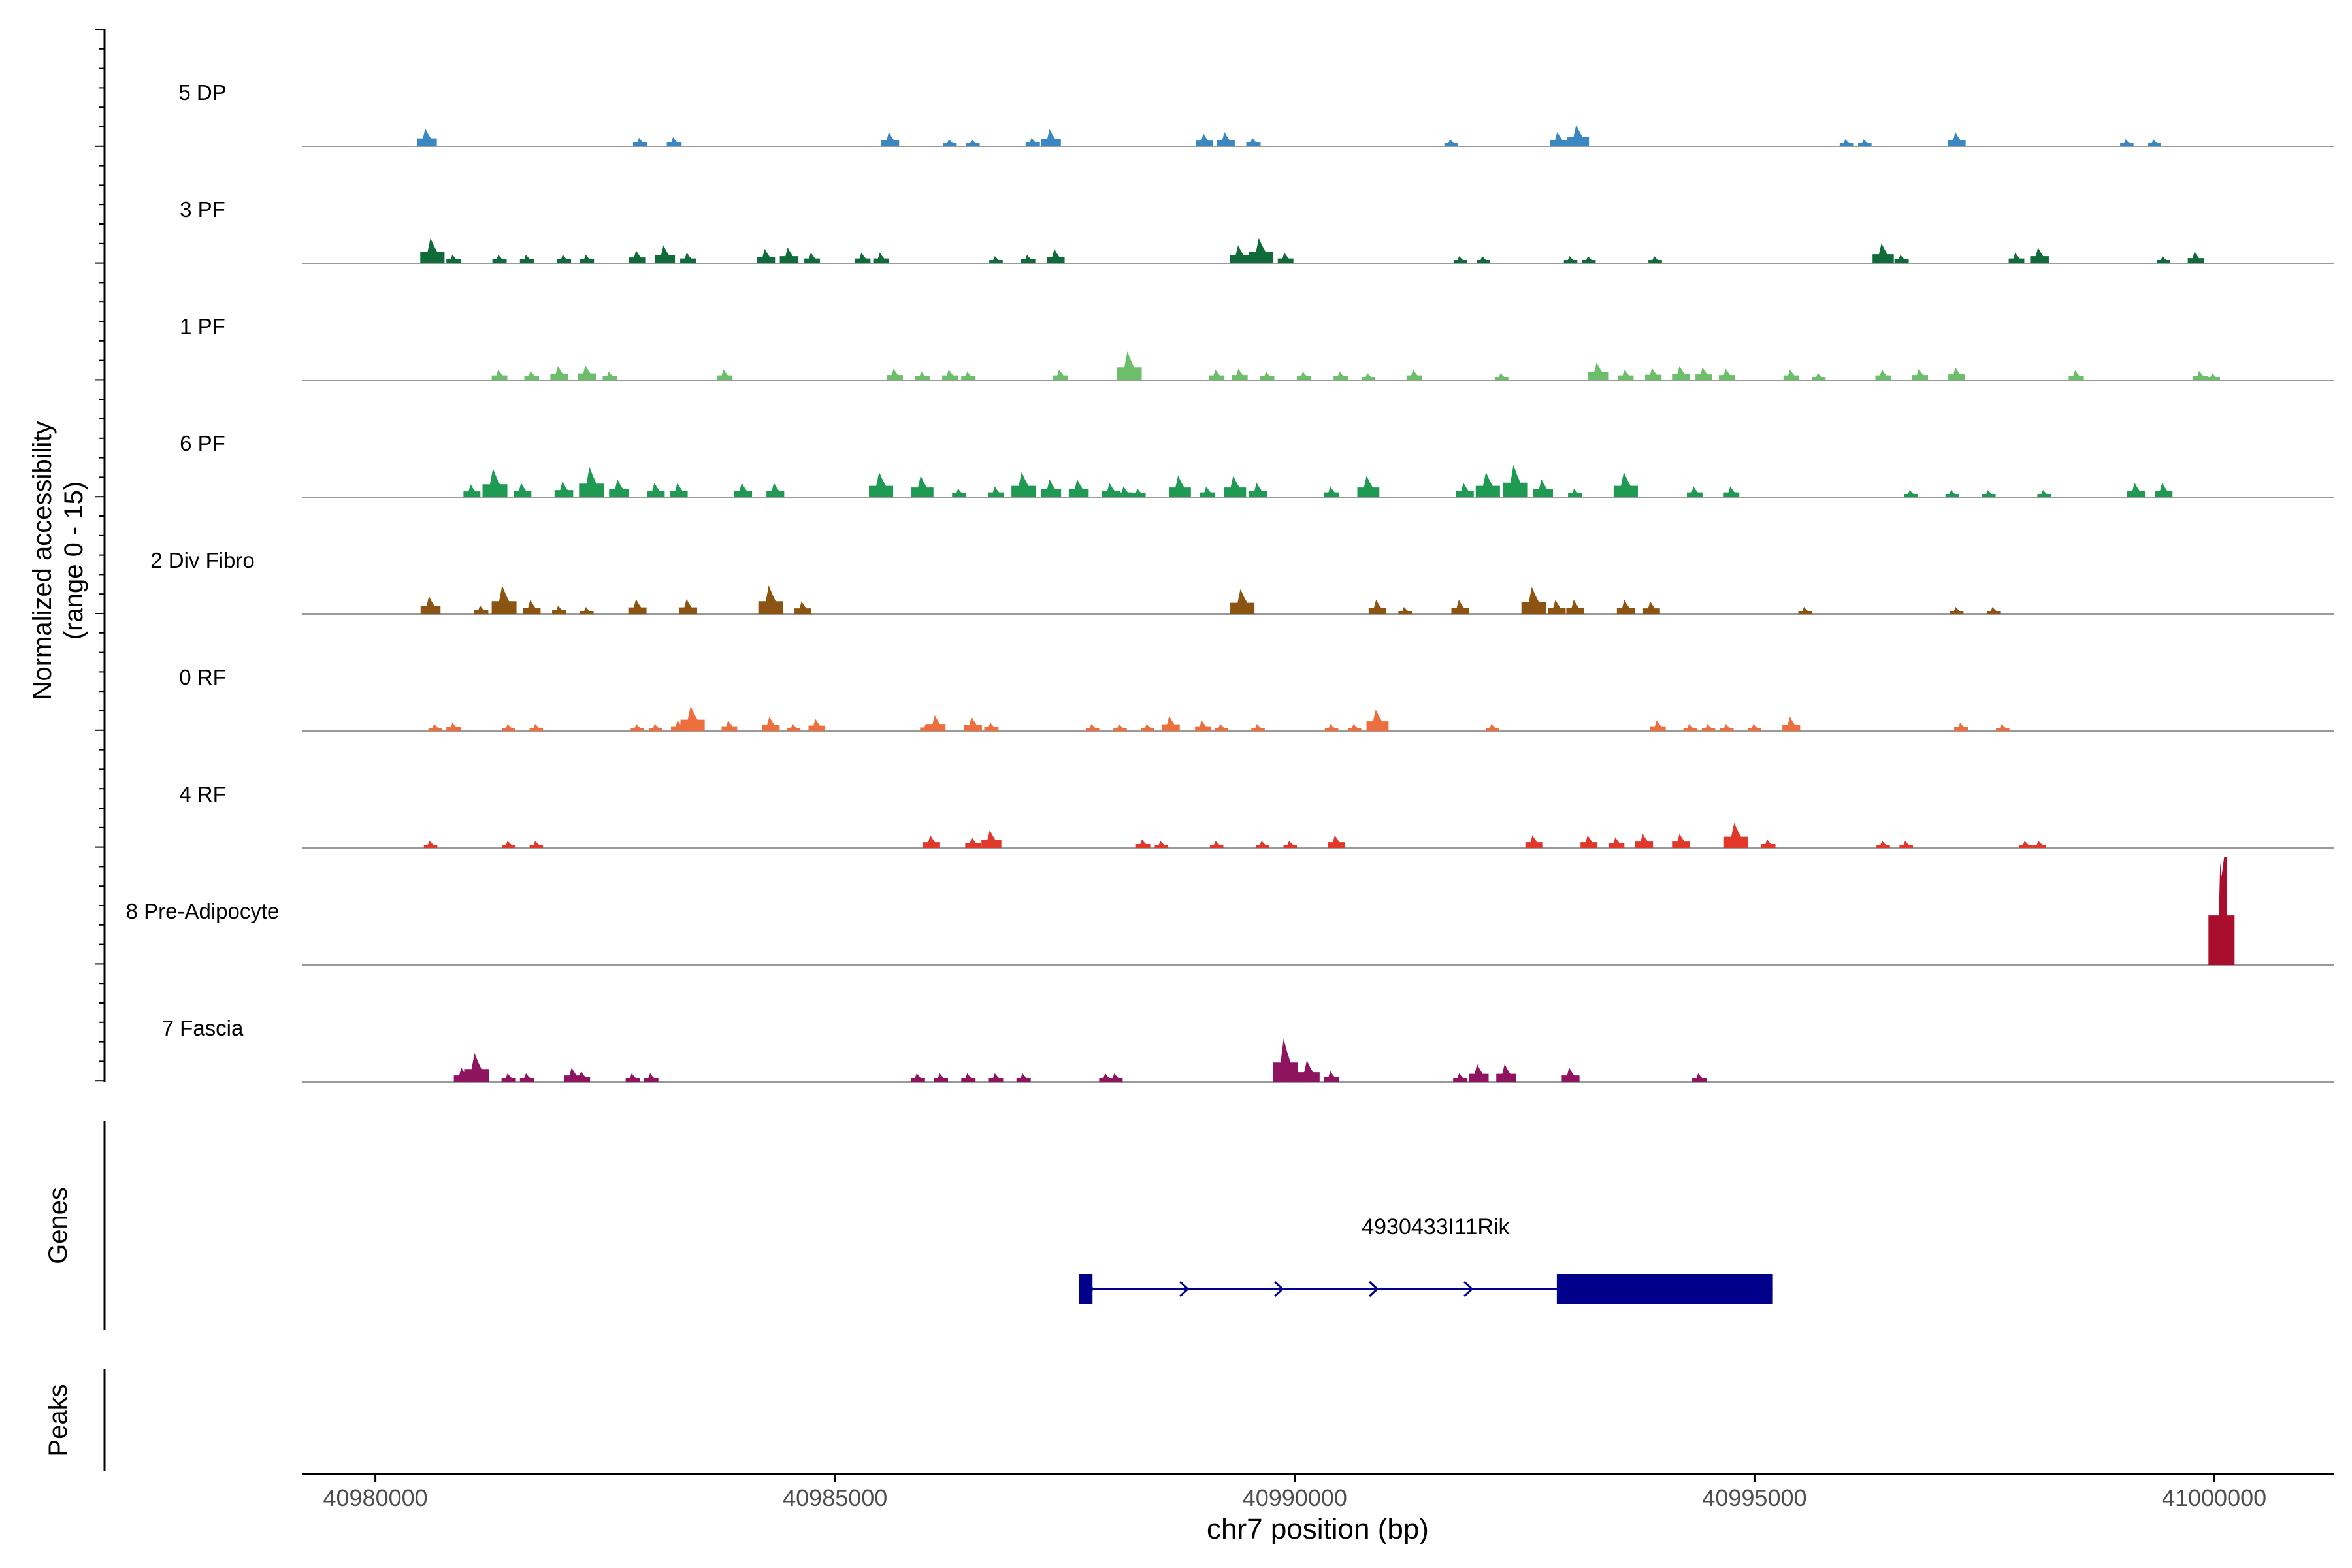  What do you see at coordinates (203, 1028) in the screenshot?
I see `track-label: 7 Fascia` at bounding box center [203, 1028].